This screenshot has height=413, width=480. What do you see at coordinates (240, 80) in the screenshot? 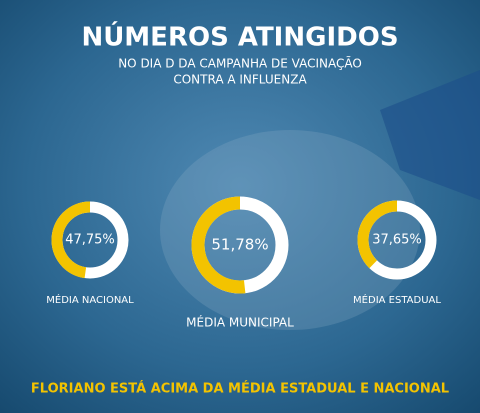
I see `subtitle: CONTRA A INFLUENZA` at bounding box center [240, 80].